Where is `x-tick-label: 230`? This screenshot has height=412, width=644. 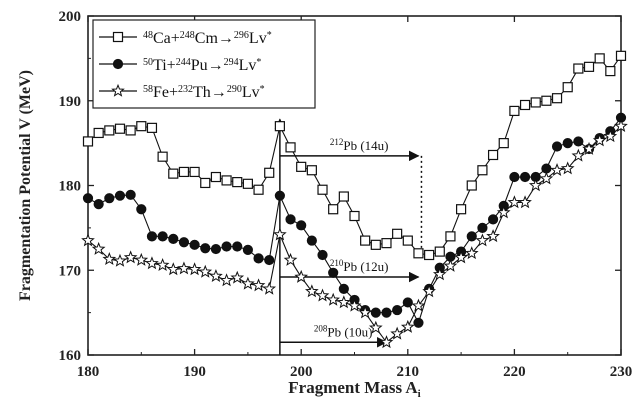
x-tick-label: 230 is located at coordinates (621, 372).